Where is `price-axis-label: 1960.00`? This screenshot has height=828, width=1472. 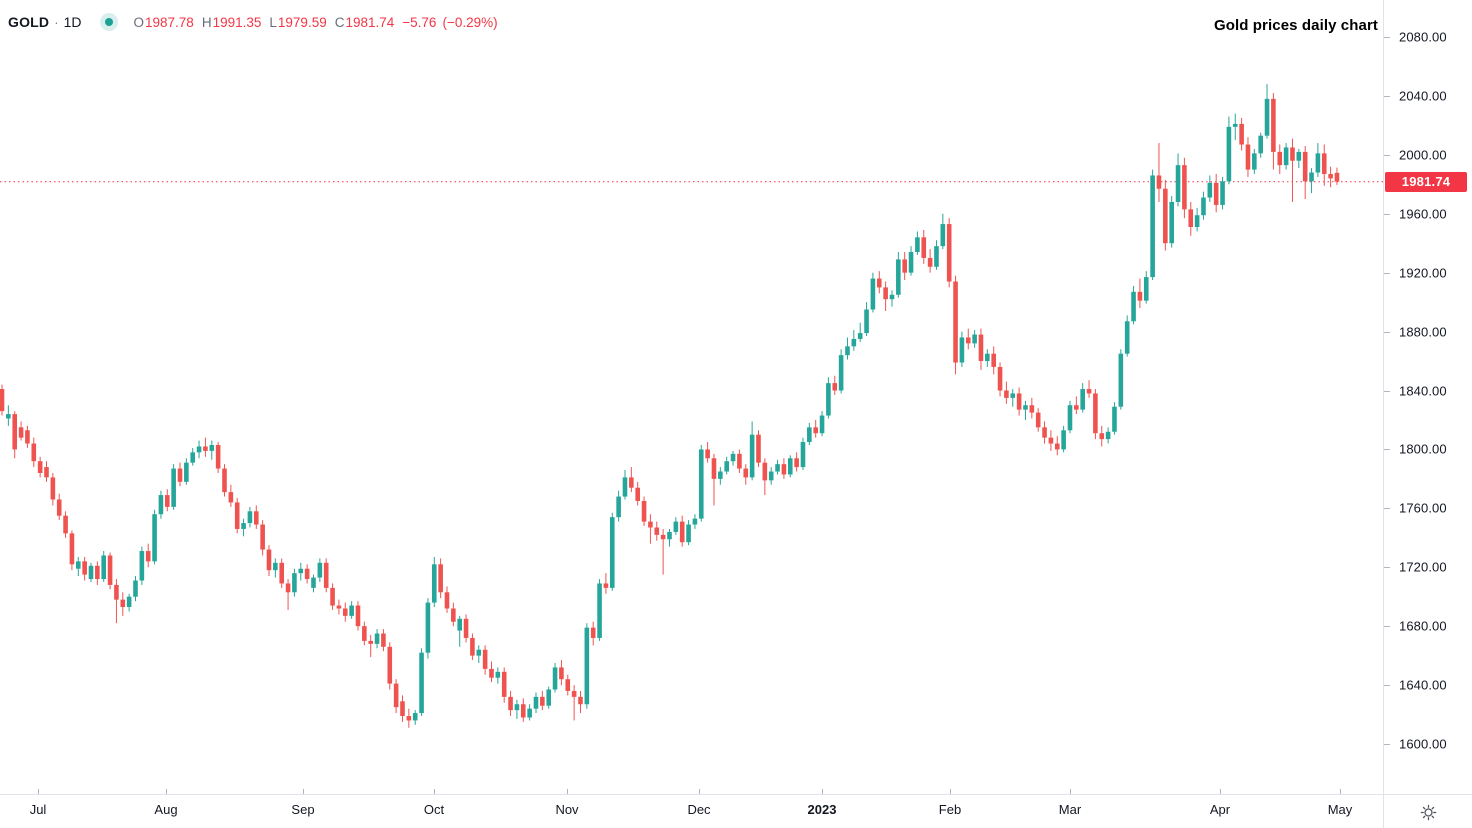 price-axis-label: 1960.00 is located at coordinates (1423, 214).